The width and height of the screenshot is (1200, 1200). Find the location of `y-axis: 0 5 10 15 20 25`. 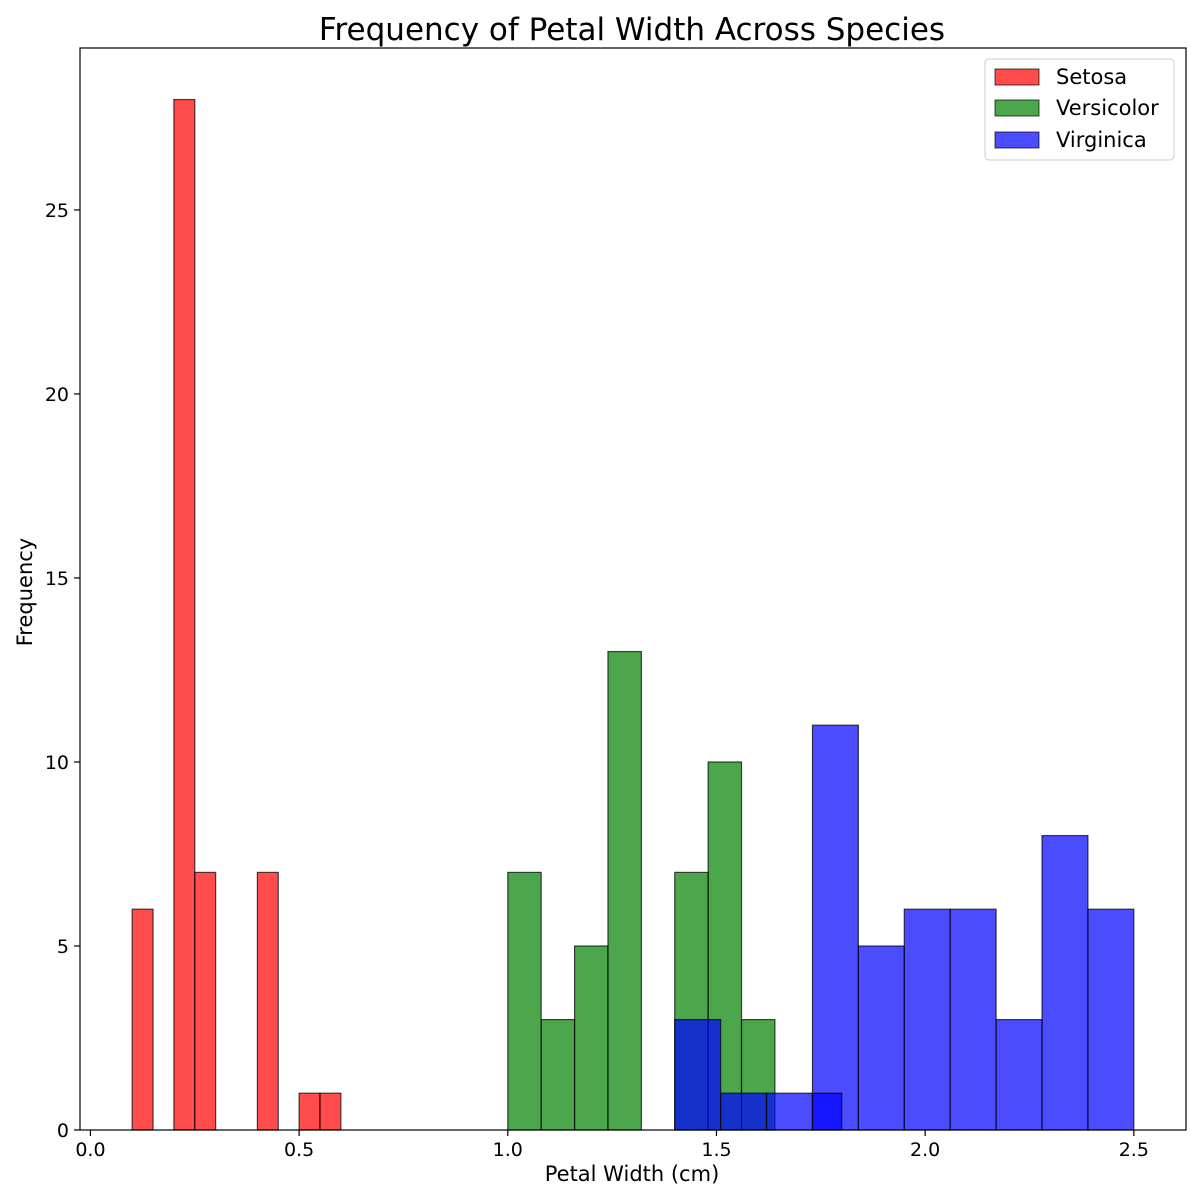

y-axis: 0 5 10 15 20 25 is located at coordinates (62, 671).